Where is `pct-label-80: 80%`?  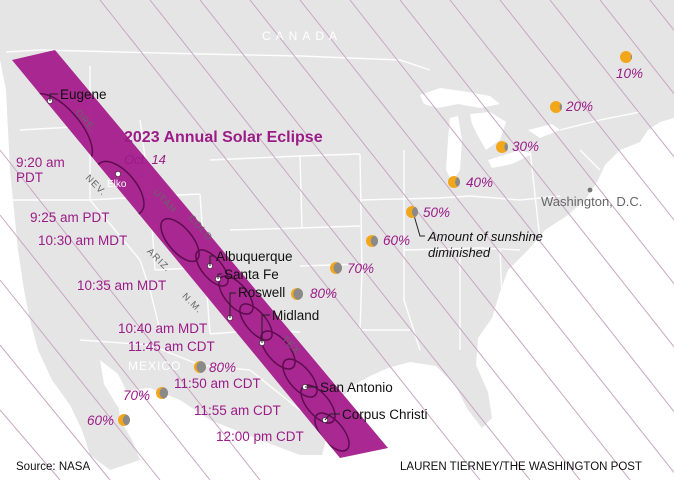
pct-label-80: 80% is located at coordinates (324, 293).